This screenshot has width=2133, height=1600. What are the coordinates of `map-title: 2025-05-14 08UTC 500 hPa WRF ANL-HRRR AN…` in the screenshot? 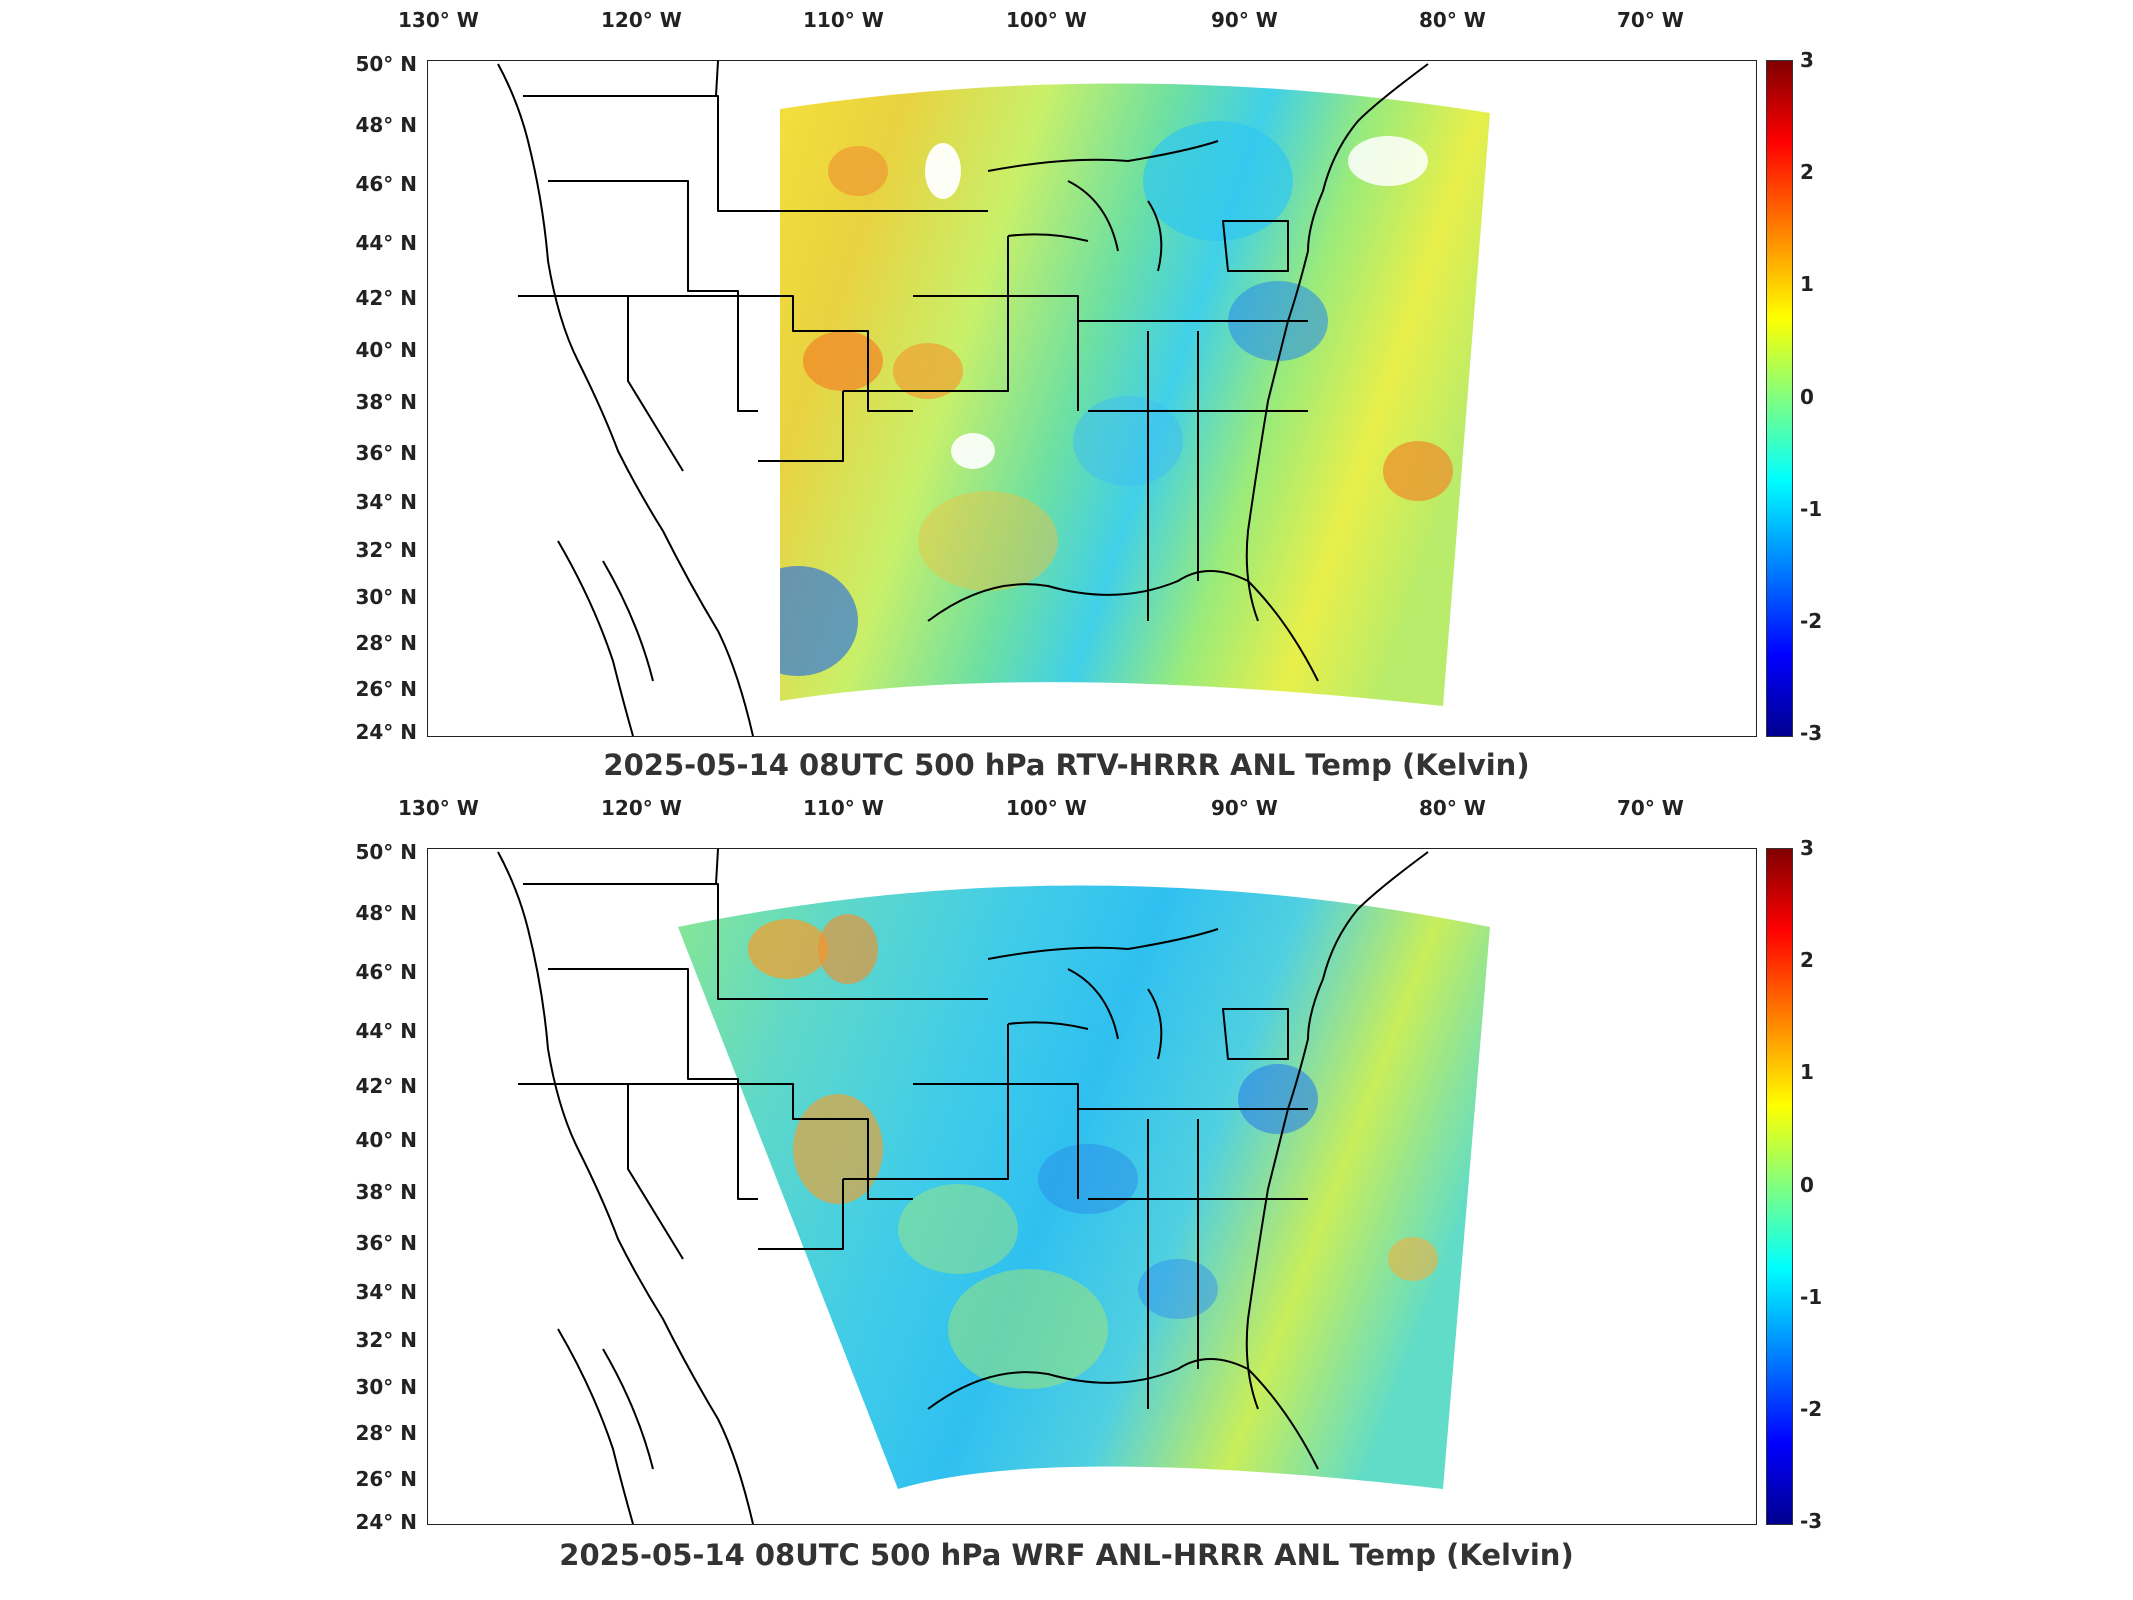 It's located at (1066, 1555).